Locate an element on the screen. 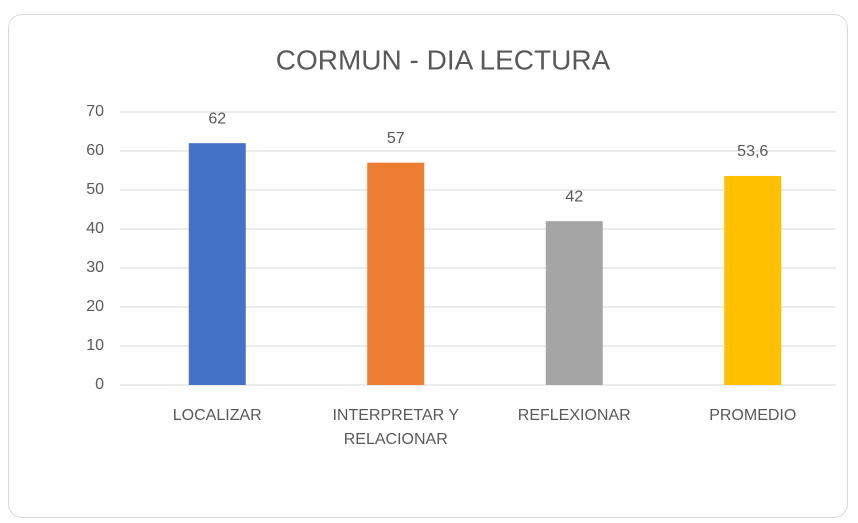 This screenshot has height=523, width=858. y-tick-label: 30 is located at coordinates (95, 267).